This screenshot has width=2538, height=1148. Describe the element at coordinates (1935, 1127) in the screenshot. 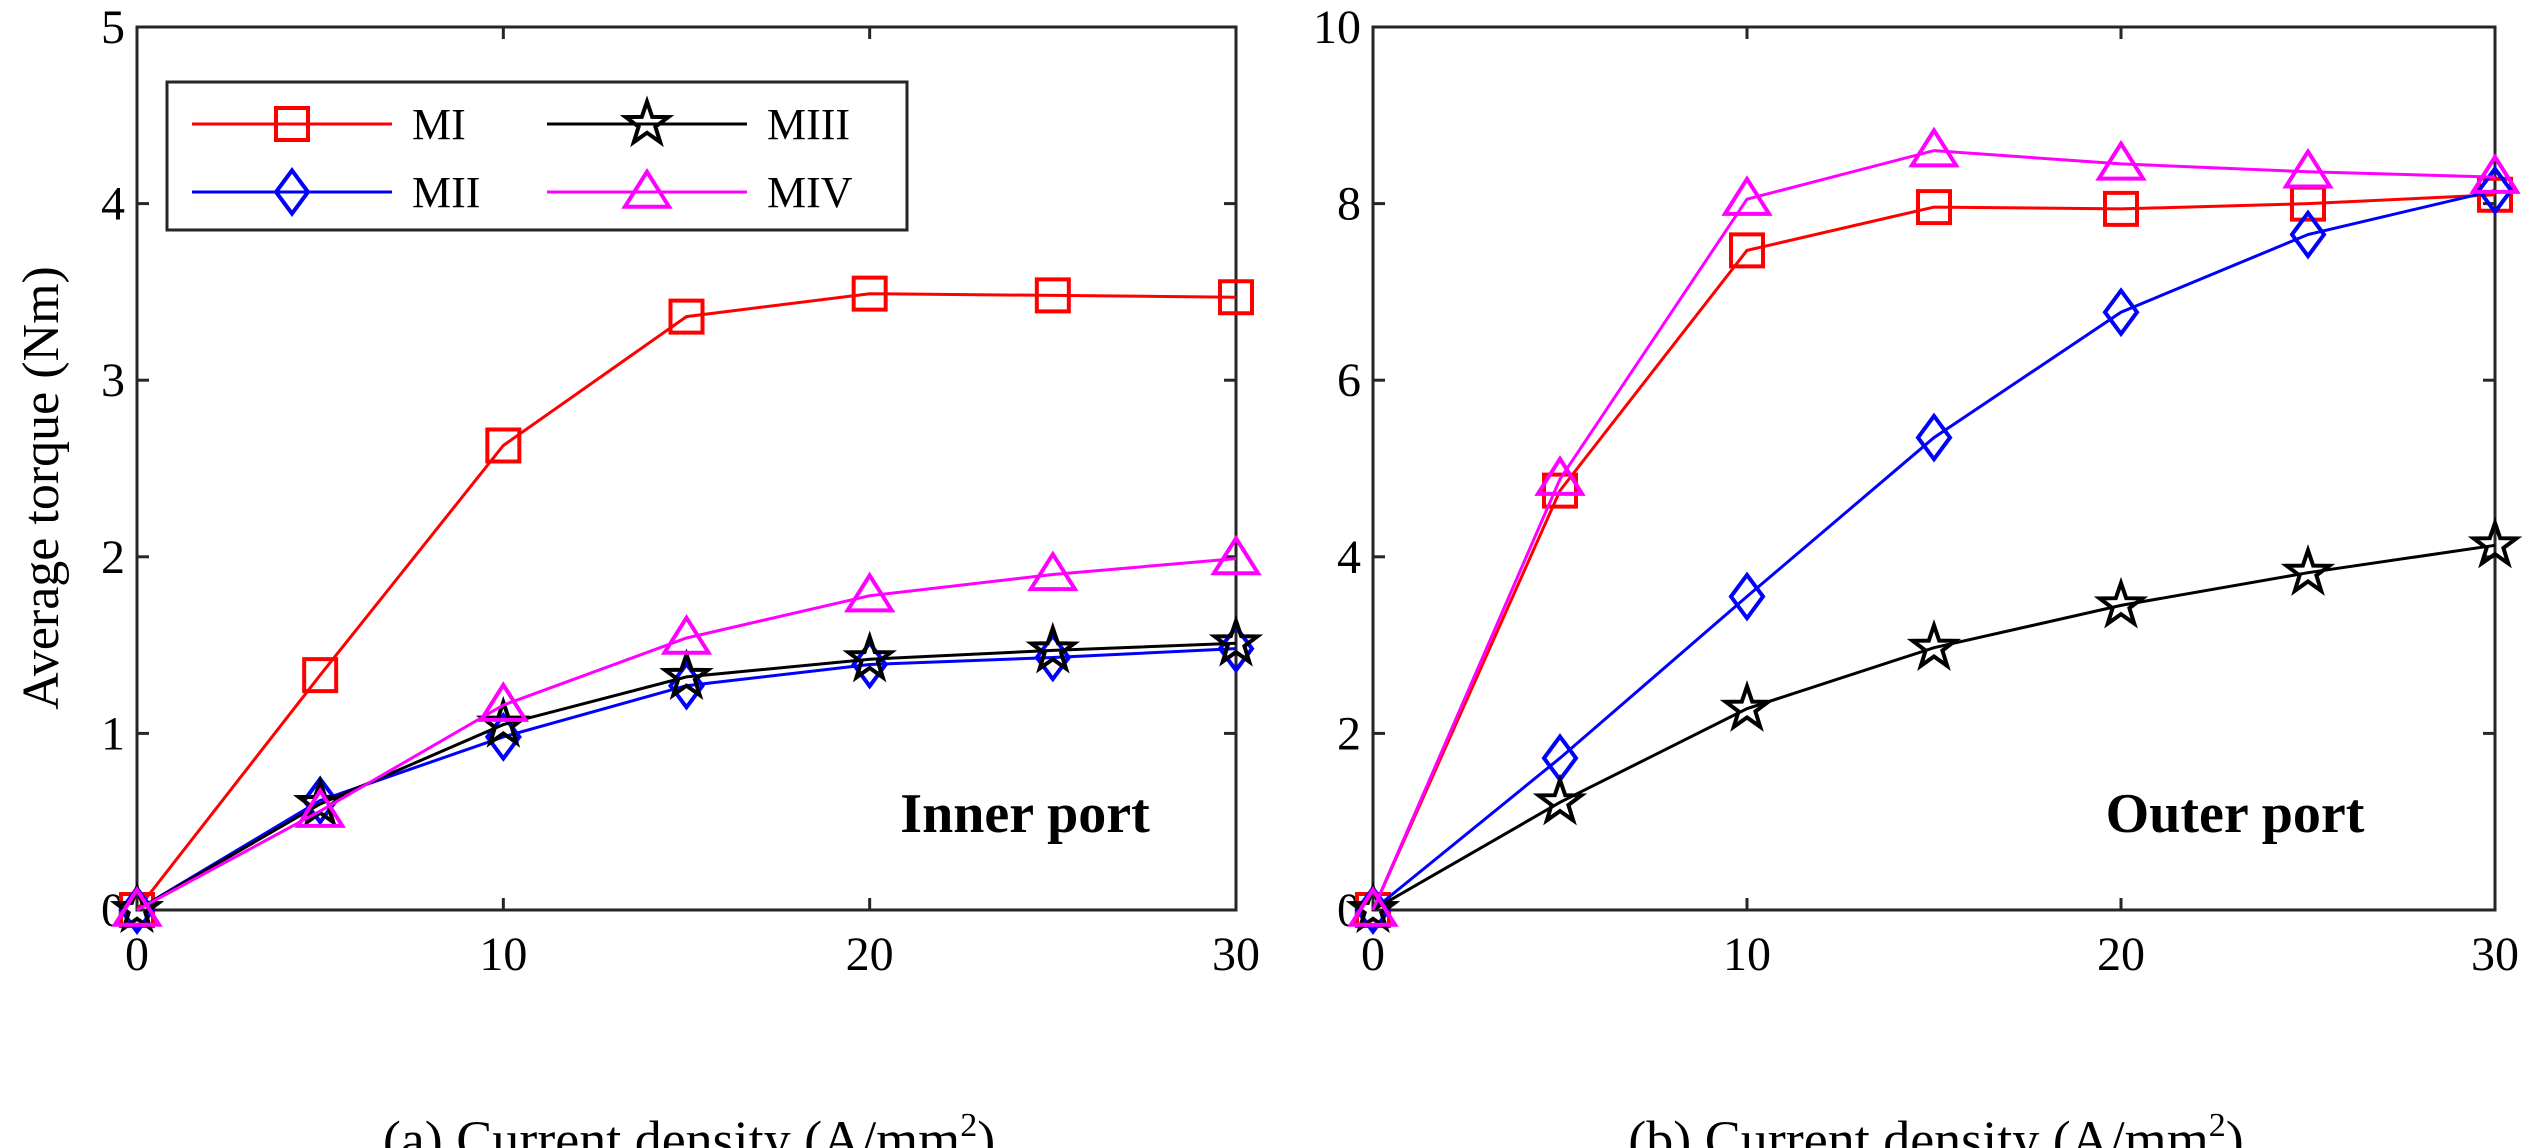

I see `panel-b-x-axis-label: (b) Current density (A/mm2)` at that location.